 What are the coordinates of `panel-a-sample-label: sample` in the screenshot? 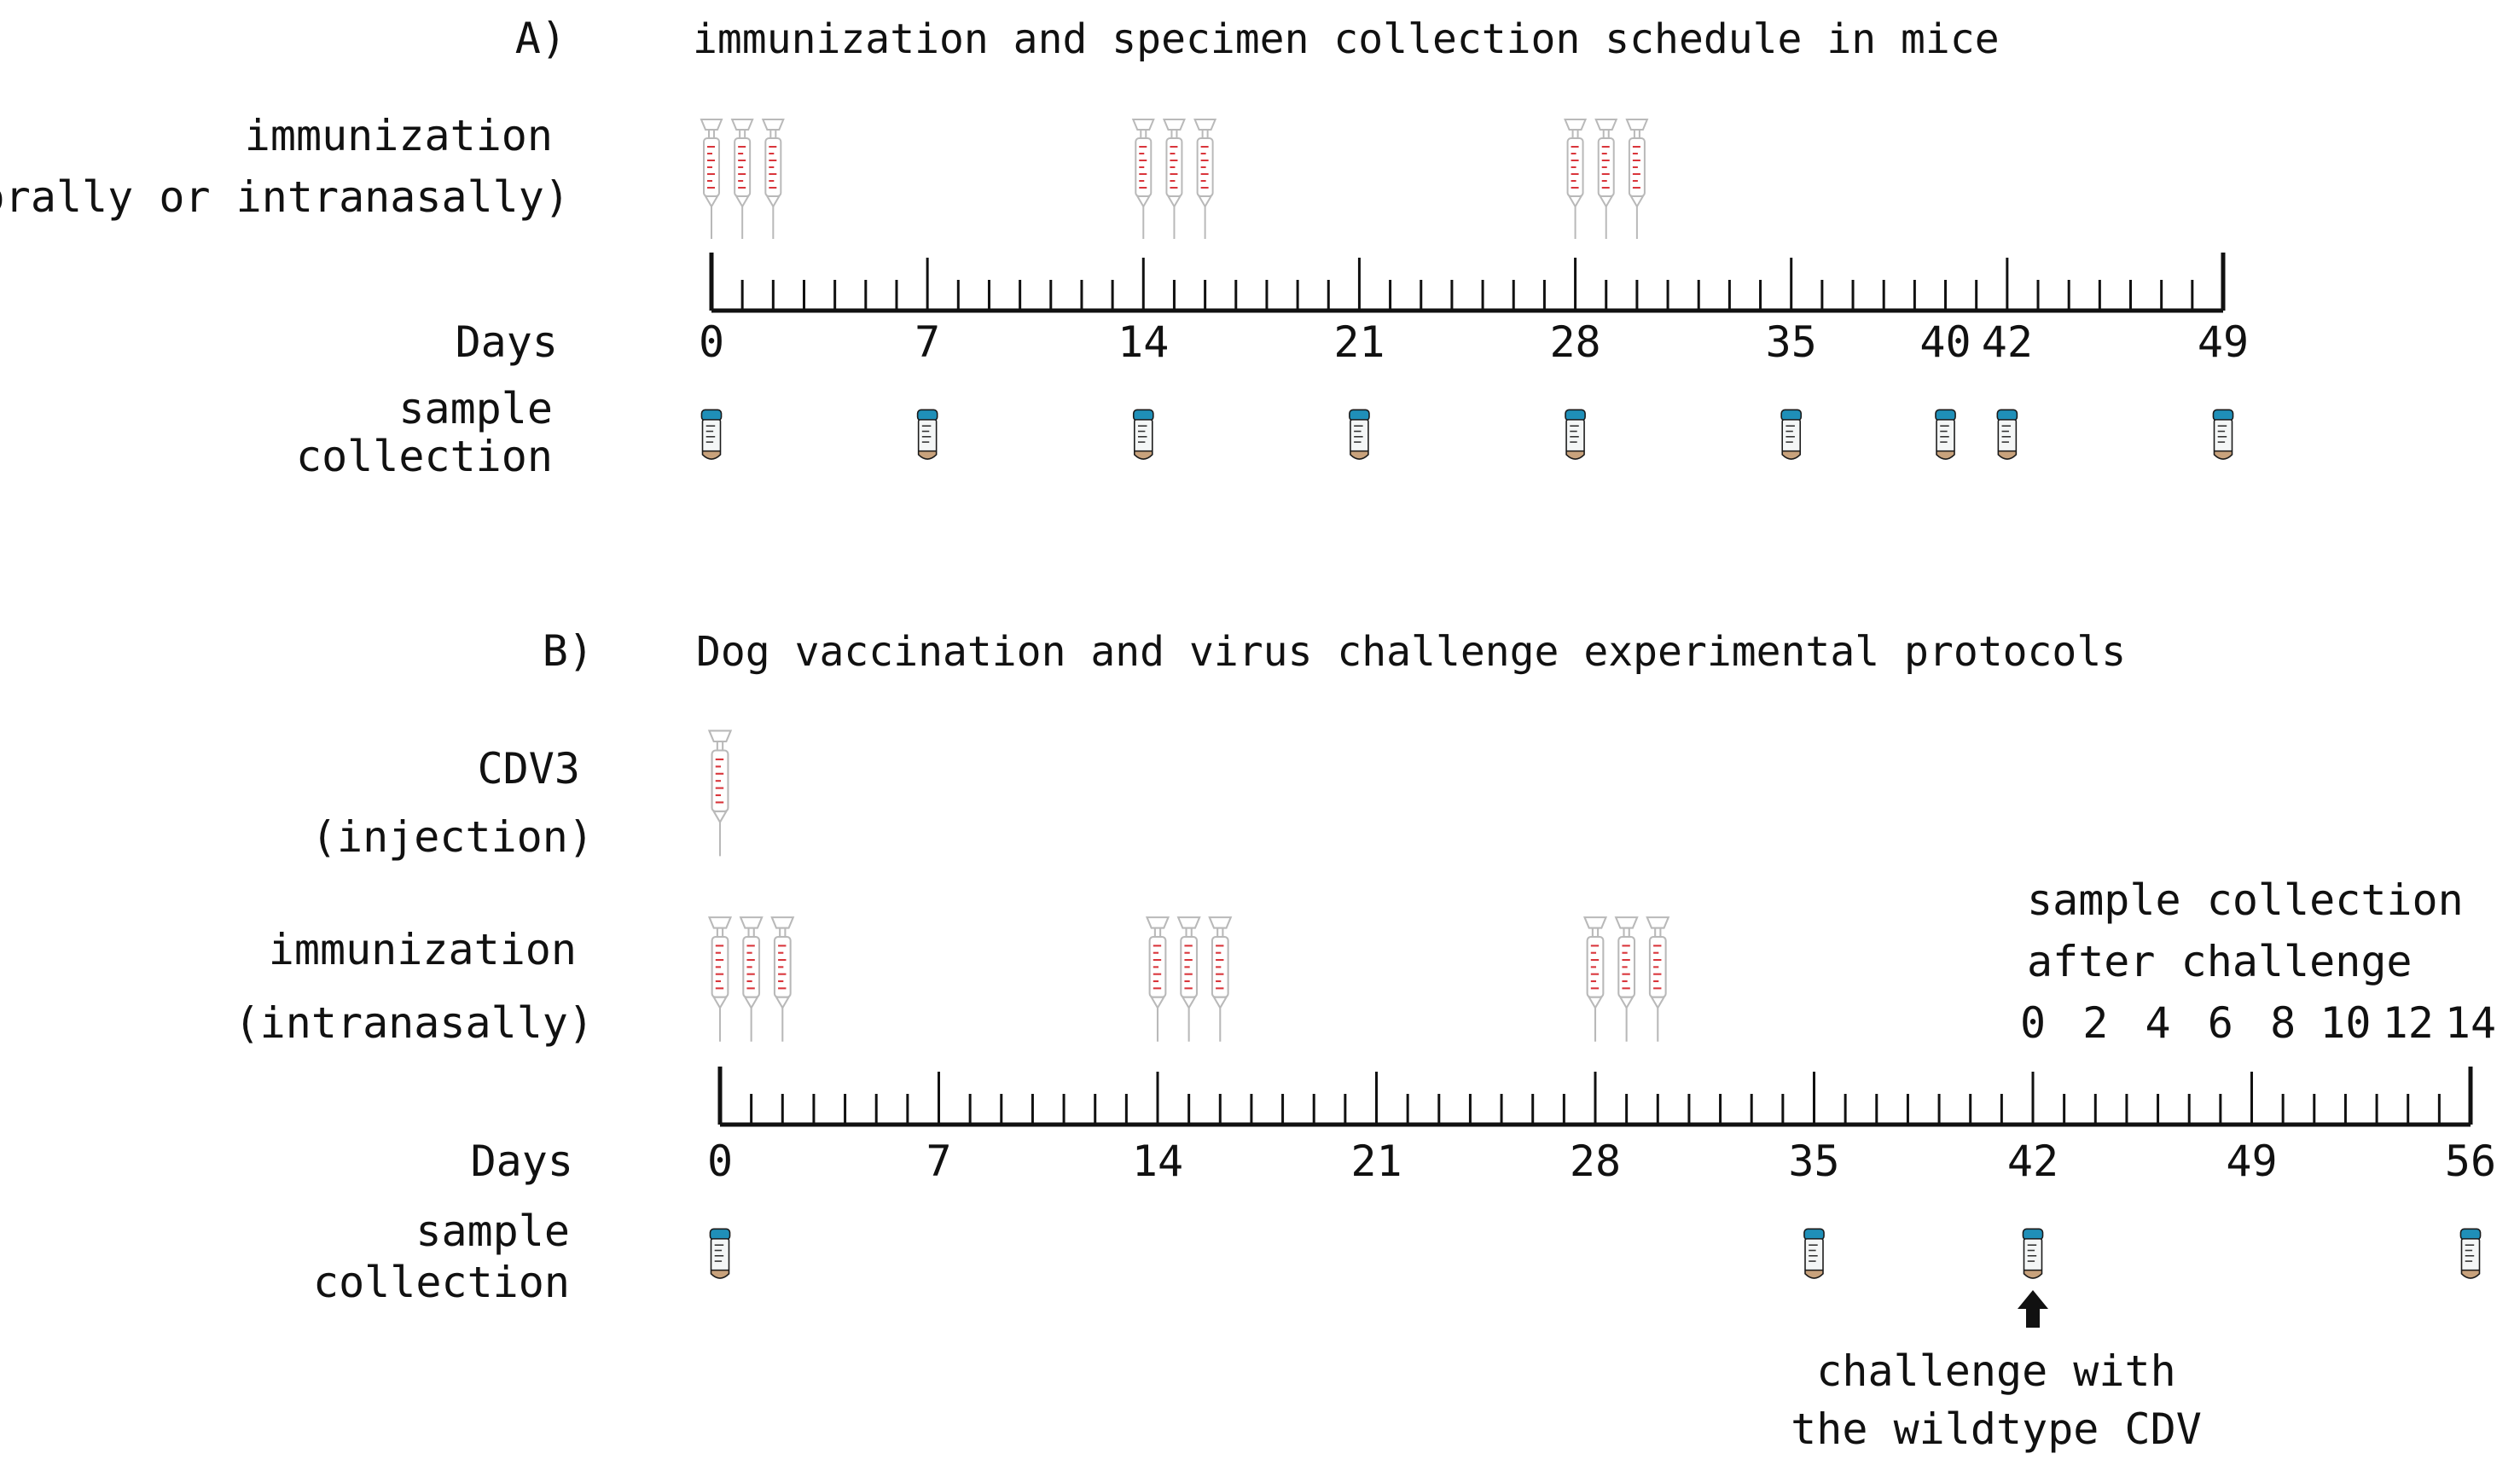 It's located at (475, 408).